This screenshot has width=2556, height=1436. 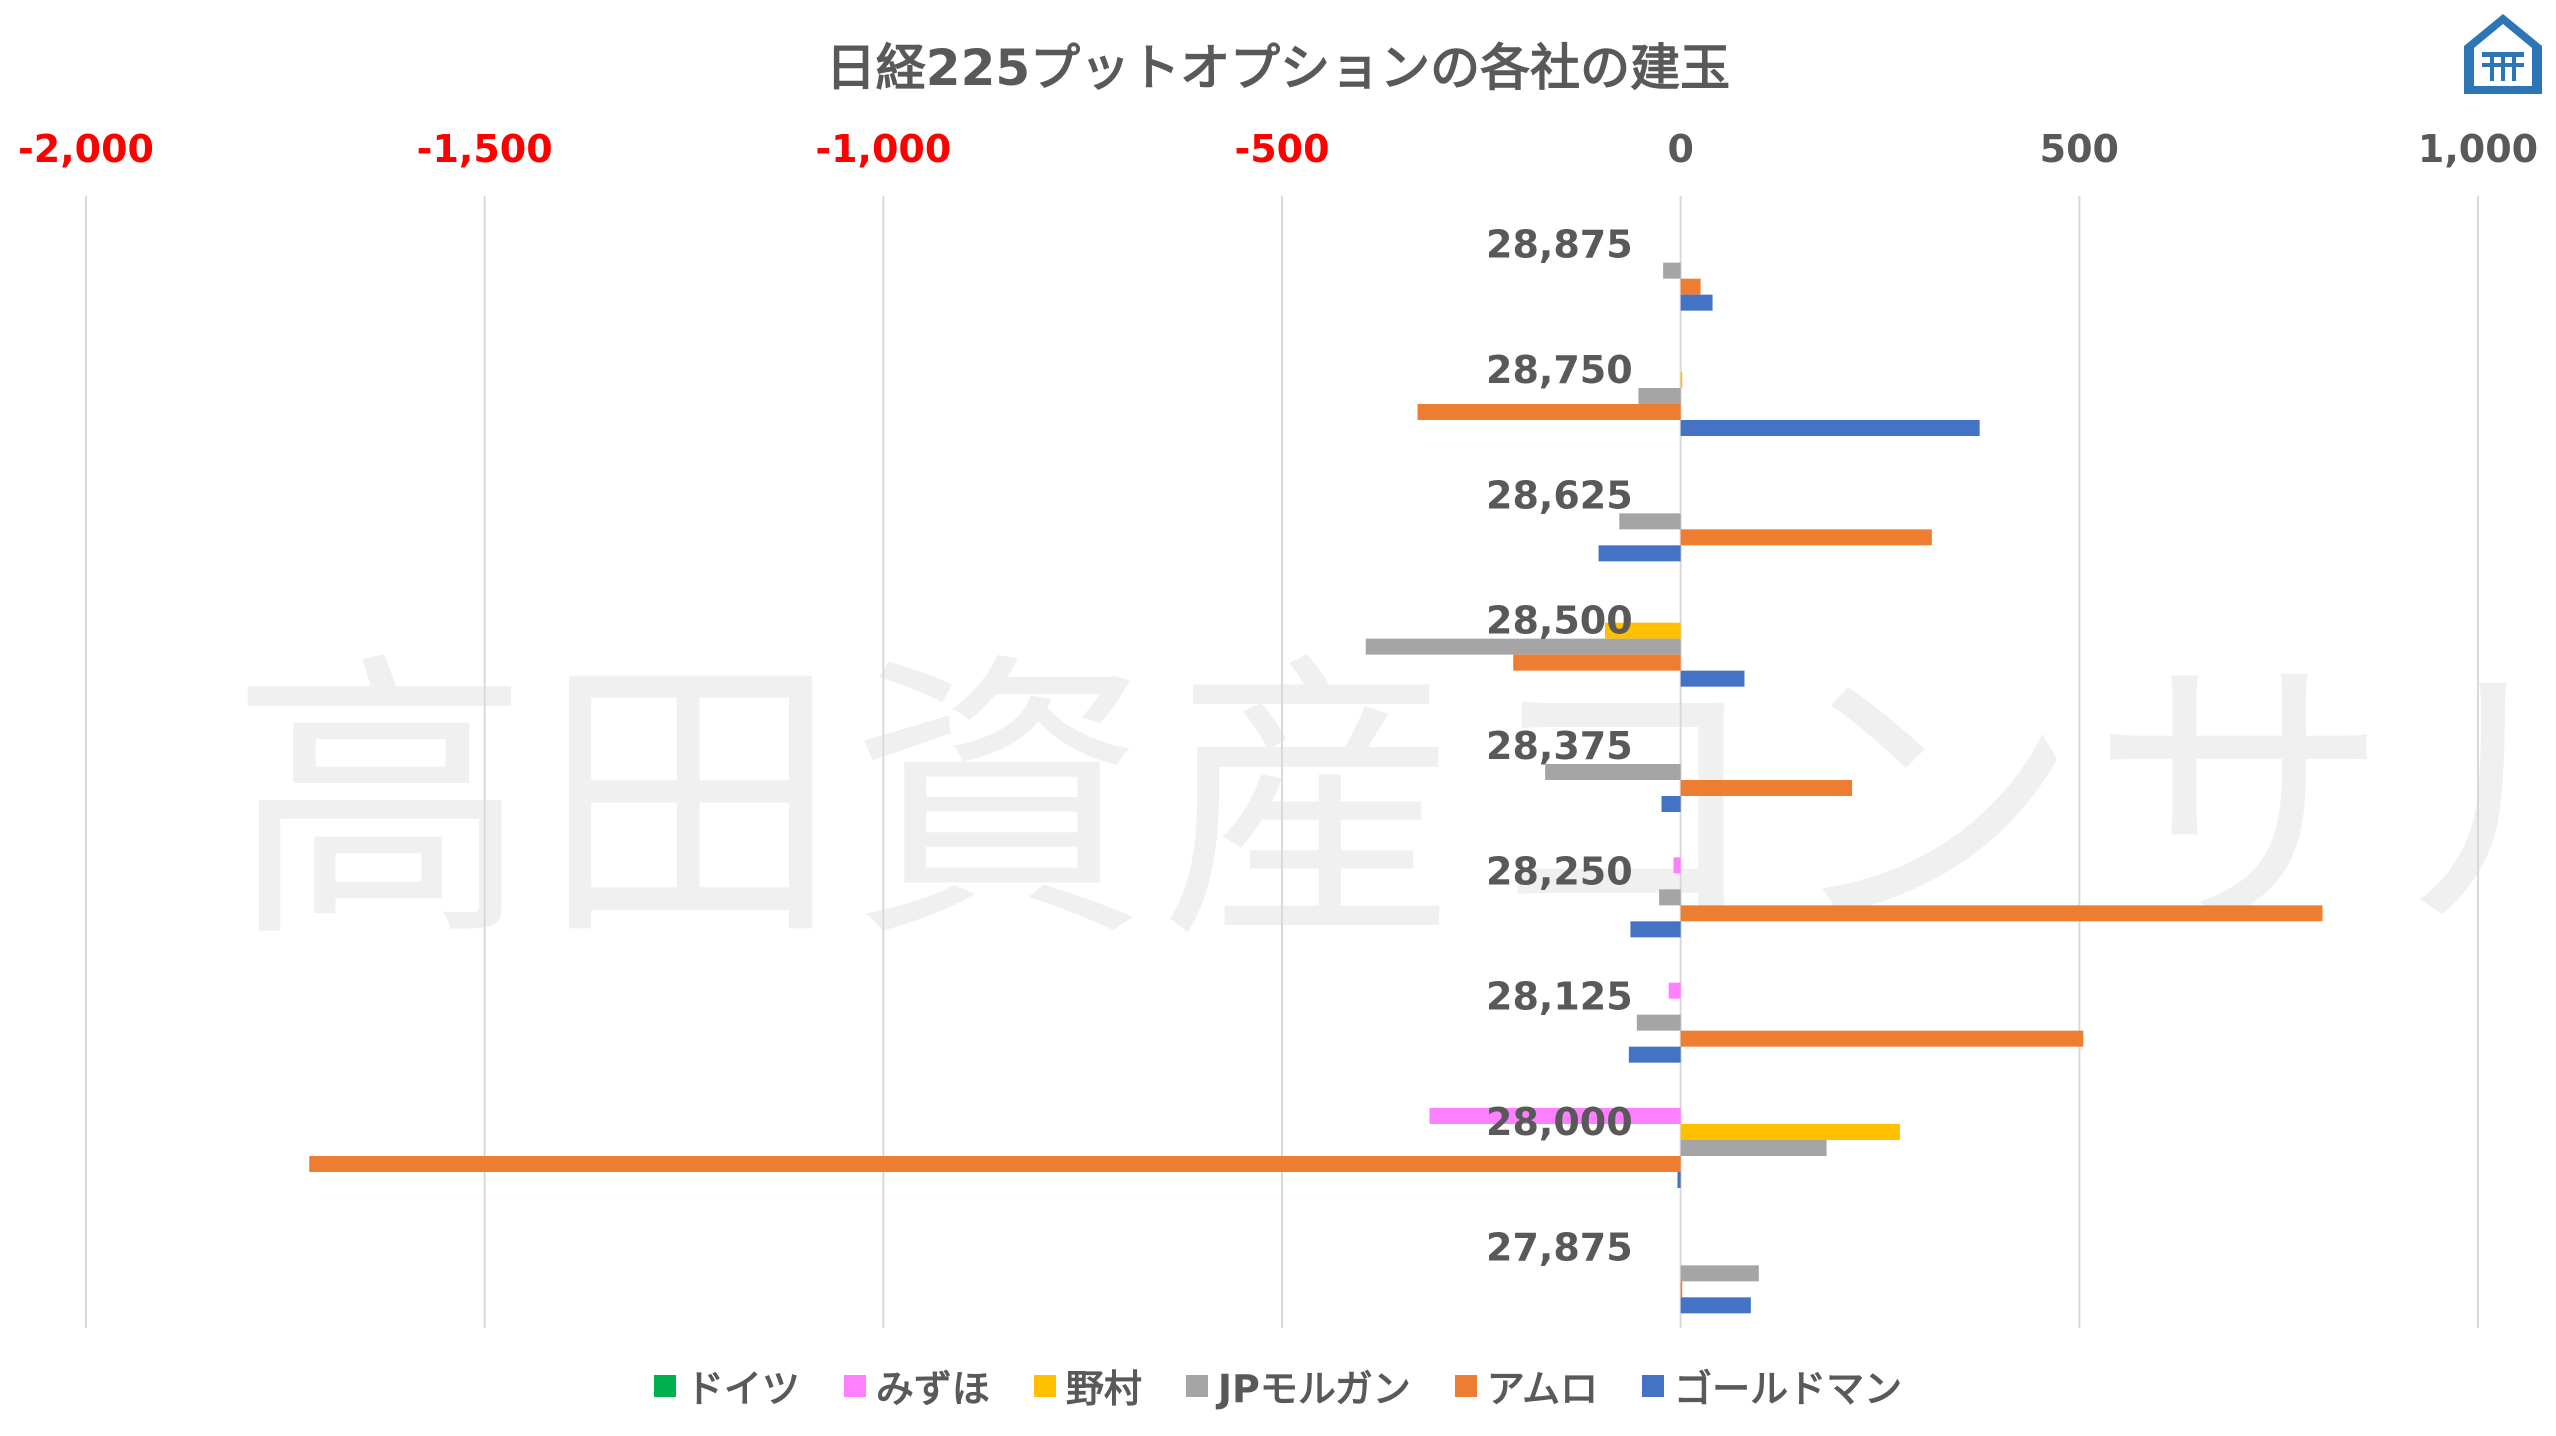 I want to click on legend-label: アムロ, so click(x=1542, y=1389).